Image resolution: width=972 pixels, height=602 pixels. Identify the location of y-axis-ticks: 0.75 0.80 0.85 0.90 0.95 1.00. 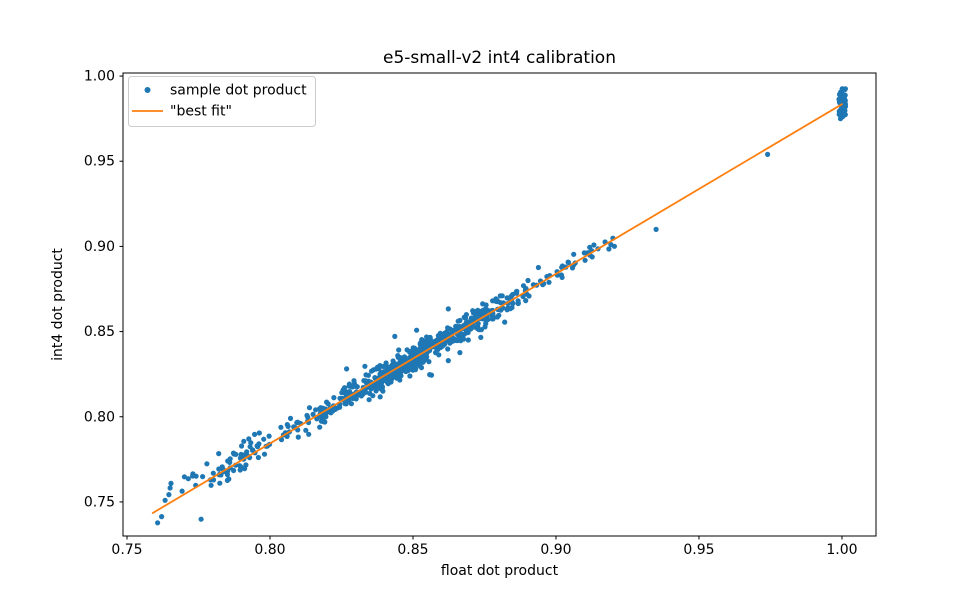
(103, 289).